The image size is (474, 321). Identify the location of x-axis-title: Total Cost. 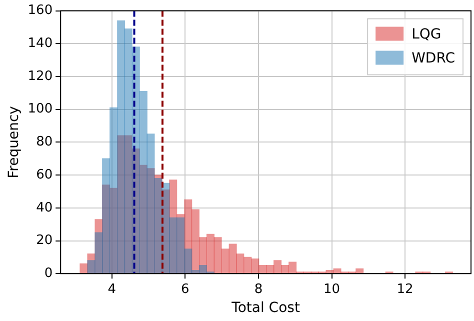
(265, 308).